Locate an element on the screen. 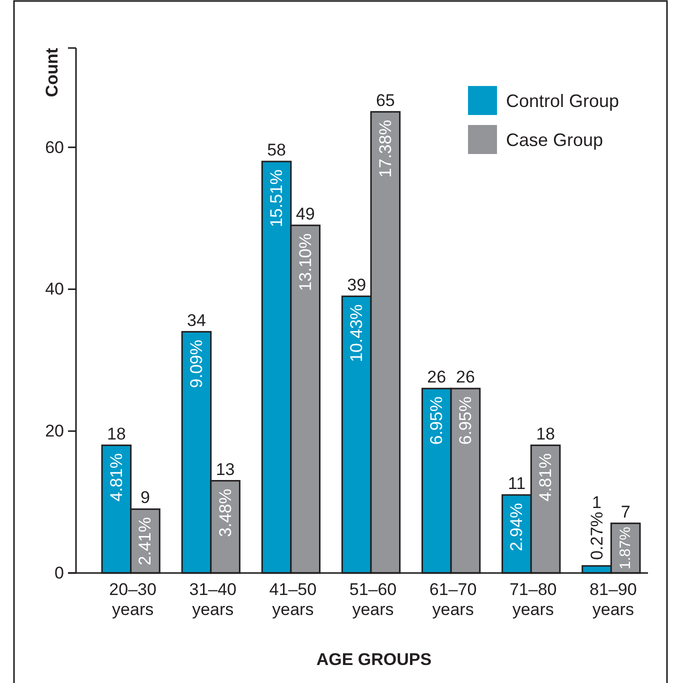  data-label: 49 is located at coordinates (305, 214).